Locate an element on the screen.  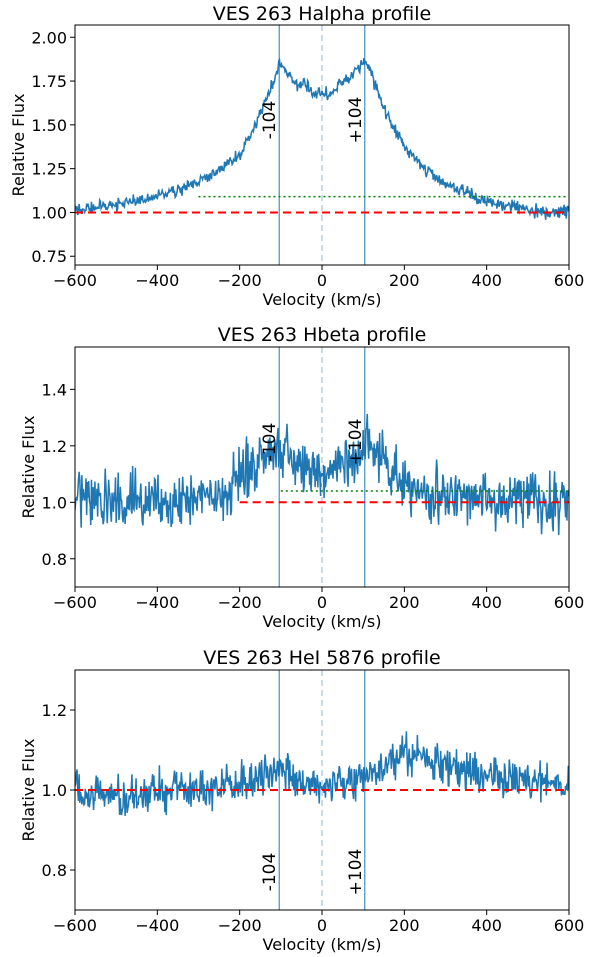
y-tick-label: 1.00 is located at coordinates (49, 212).